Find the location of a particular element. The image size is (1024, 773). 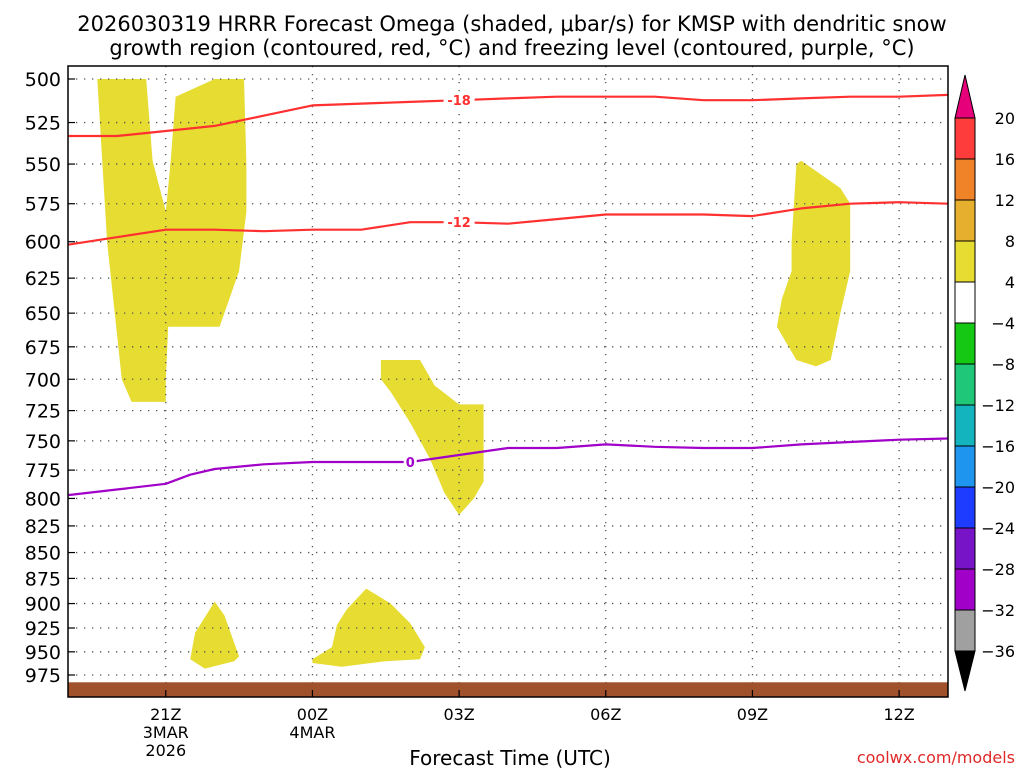

dendritic-top-line is located at coordinates (508, 115).